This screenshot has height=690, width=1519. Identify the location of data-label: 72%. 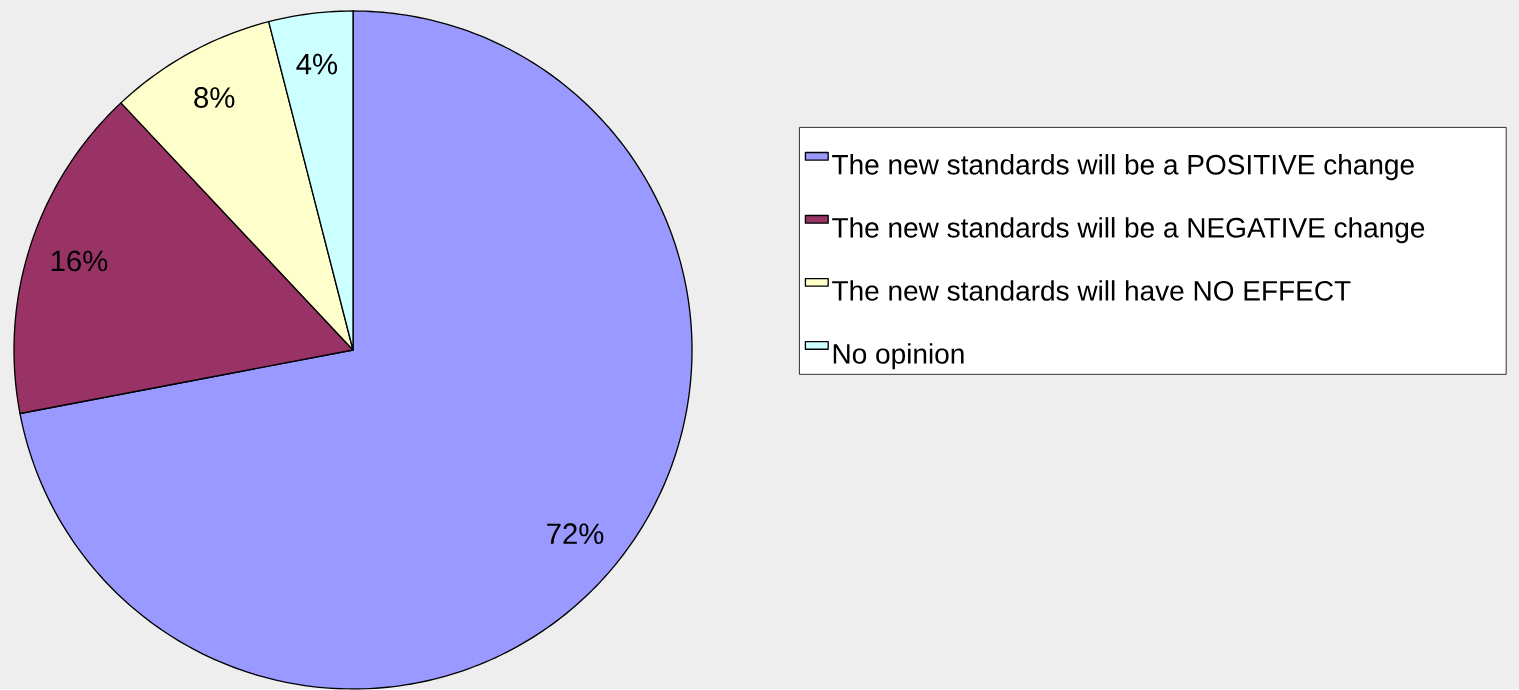
(575, 534).